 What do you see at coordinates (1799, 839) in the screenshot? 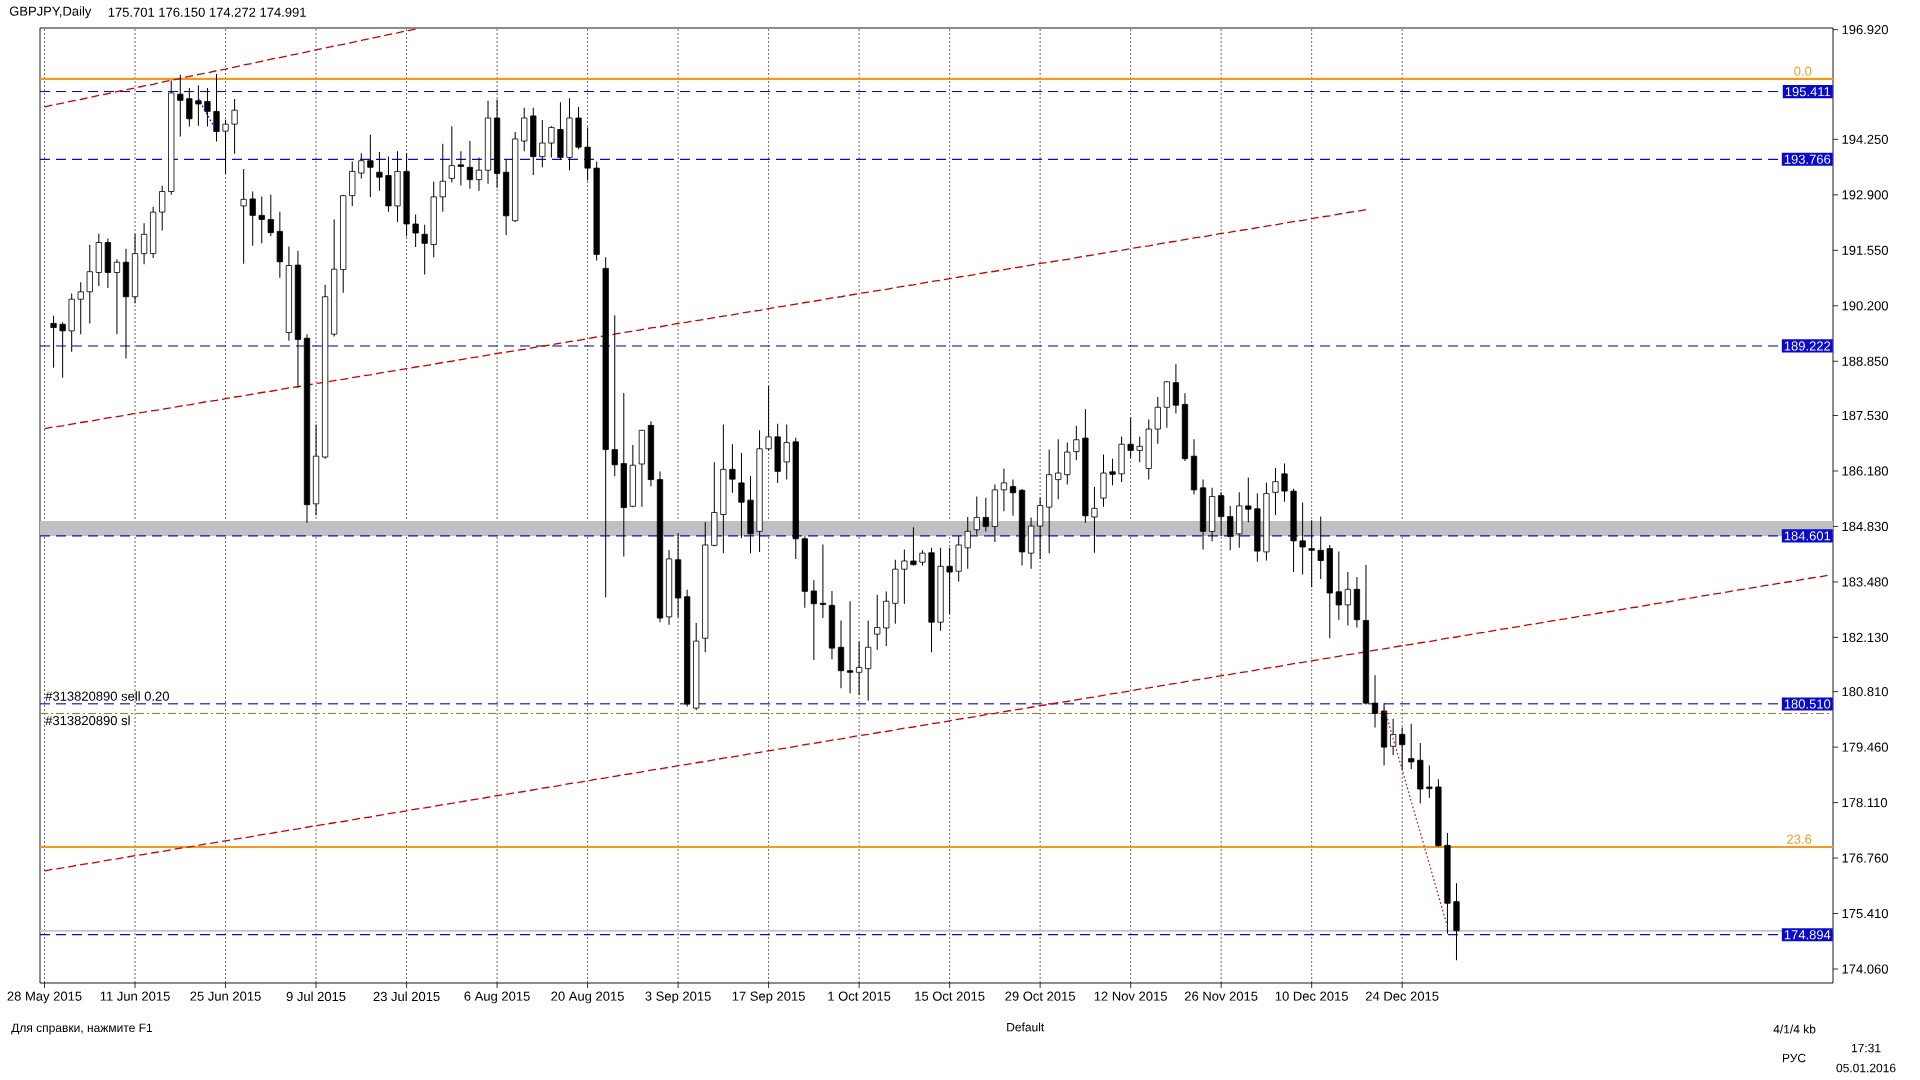
I see `annotation: 23.6` at bounding box center [1799, 839].